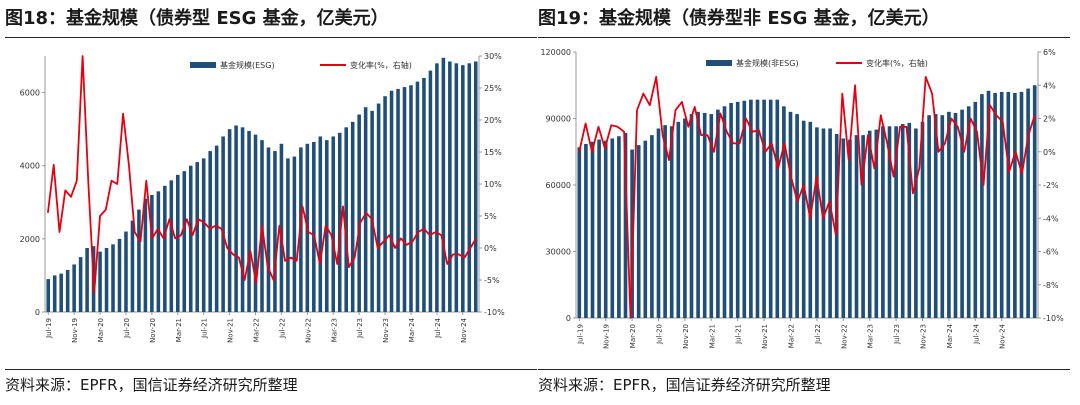 This screenshot has height=405, width=1080. I want to click on left-tick-label: 120000, so click(555, 52).